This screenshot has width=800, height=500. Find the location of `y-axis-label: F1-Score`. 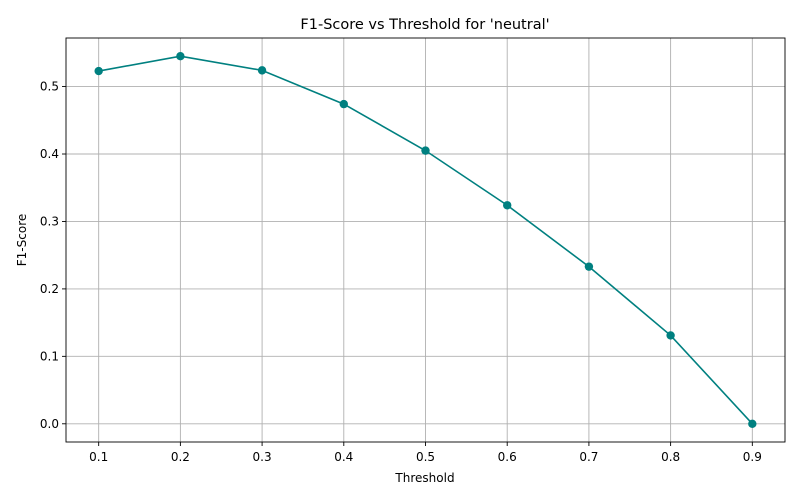

y-axis-label: F1-Score is located at coordinates (22, 240).